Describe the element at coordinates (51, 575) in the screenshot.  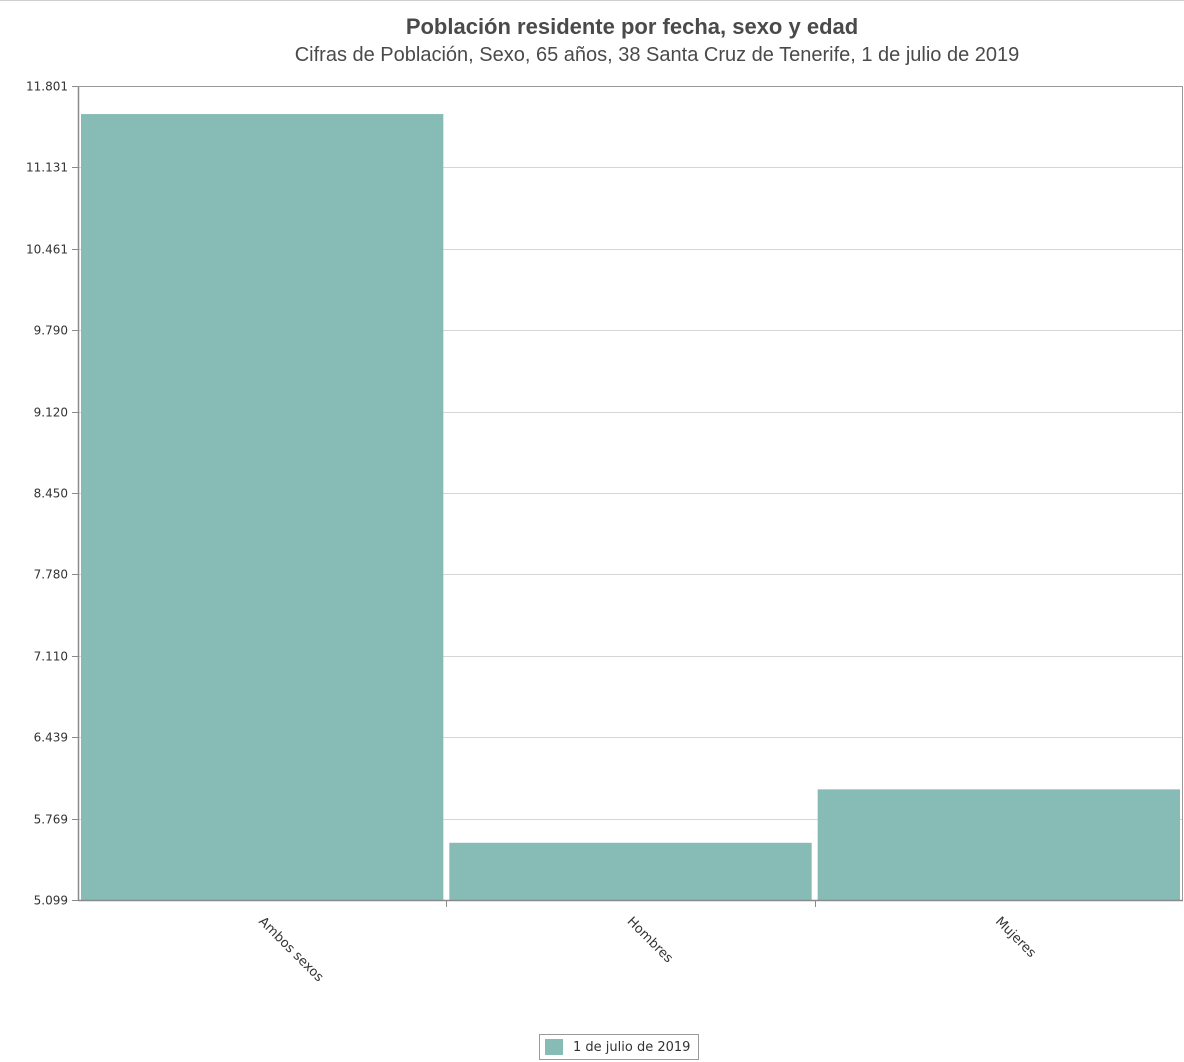
I see `y-tick-label: 7.780` at that location.